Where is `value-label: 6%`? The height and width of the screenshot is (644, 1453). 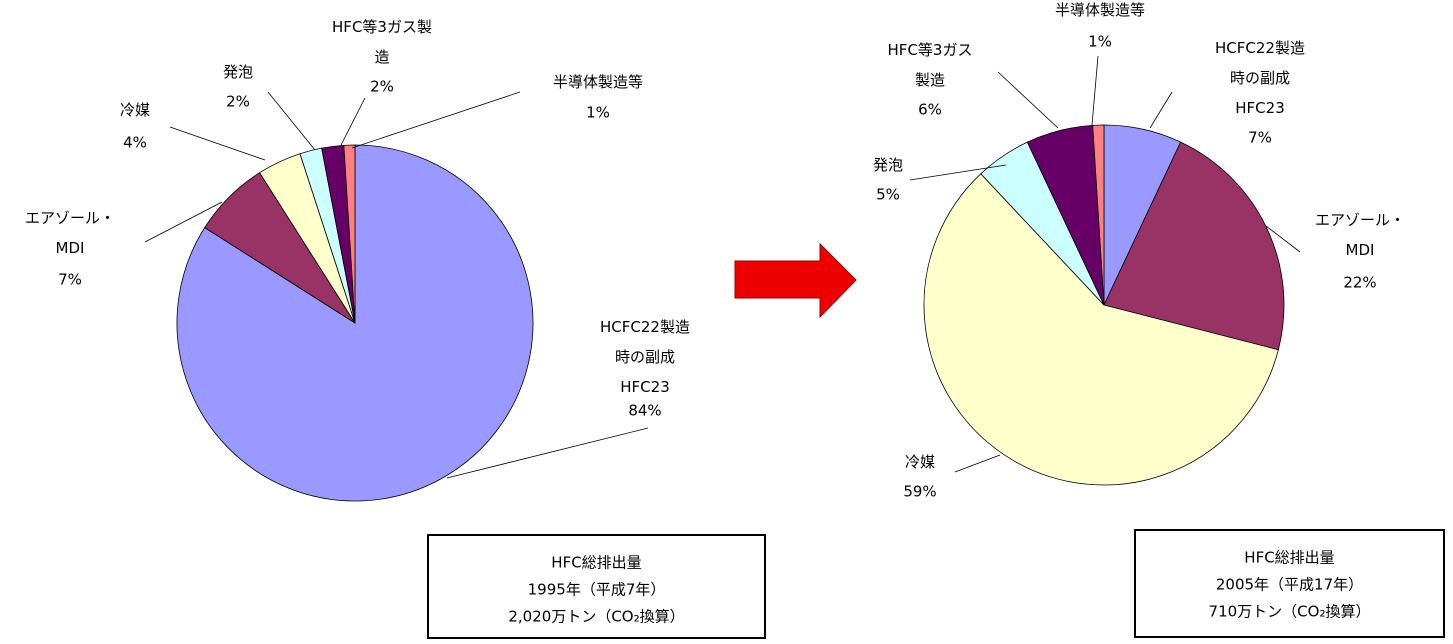 value-label: 6% is located at coordinates (930, 110).